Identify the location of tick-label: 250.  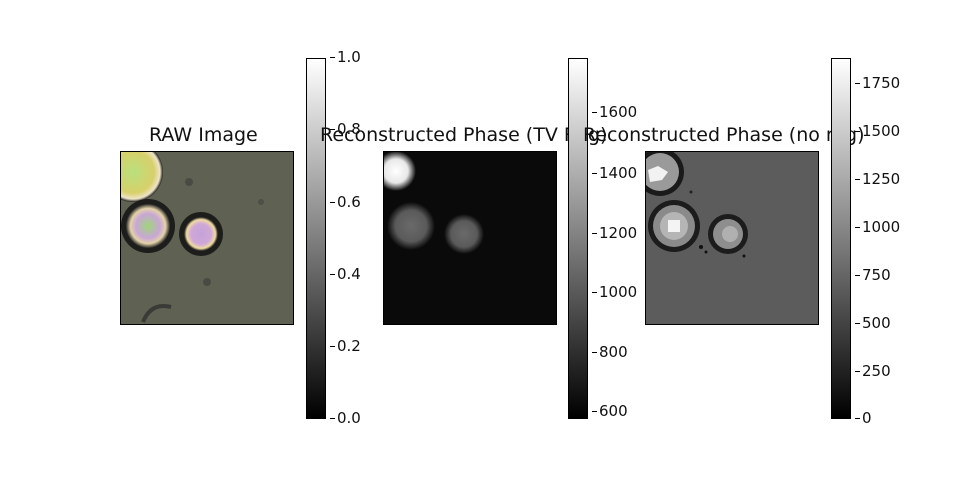
(873, 371).